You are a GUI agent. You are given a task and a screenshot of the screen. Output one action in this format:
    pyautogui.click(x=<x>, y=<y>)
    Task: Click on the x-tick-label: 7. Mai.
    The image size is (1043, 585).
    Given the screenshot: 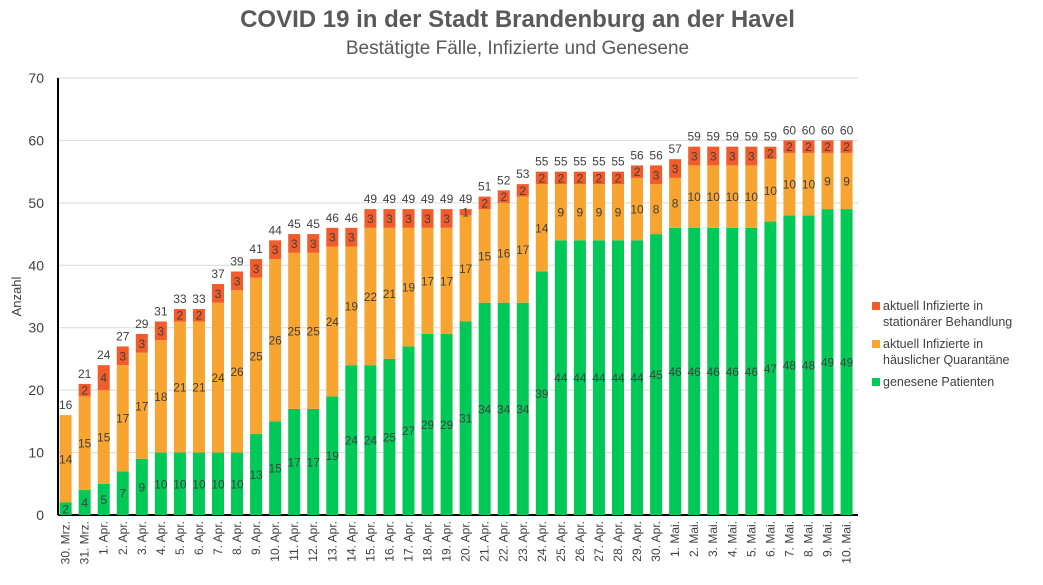 What is the action you would take?
    pyautogui.click(x=789, y=539)
    